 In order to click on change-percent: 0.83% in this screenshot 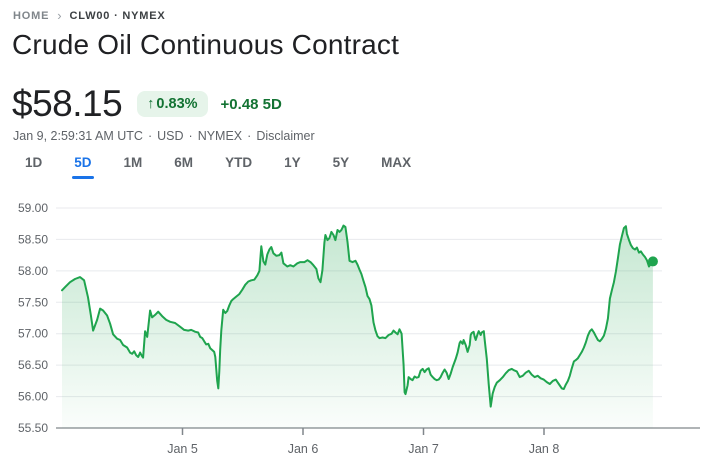, I will do `click(177, 104)`.